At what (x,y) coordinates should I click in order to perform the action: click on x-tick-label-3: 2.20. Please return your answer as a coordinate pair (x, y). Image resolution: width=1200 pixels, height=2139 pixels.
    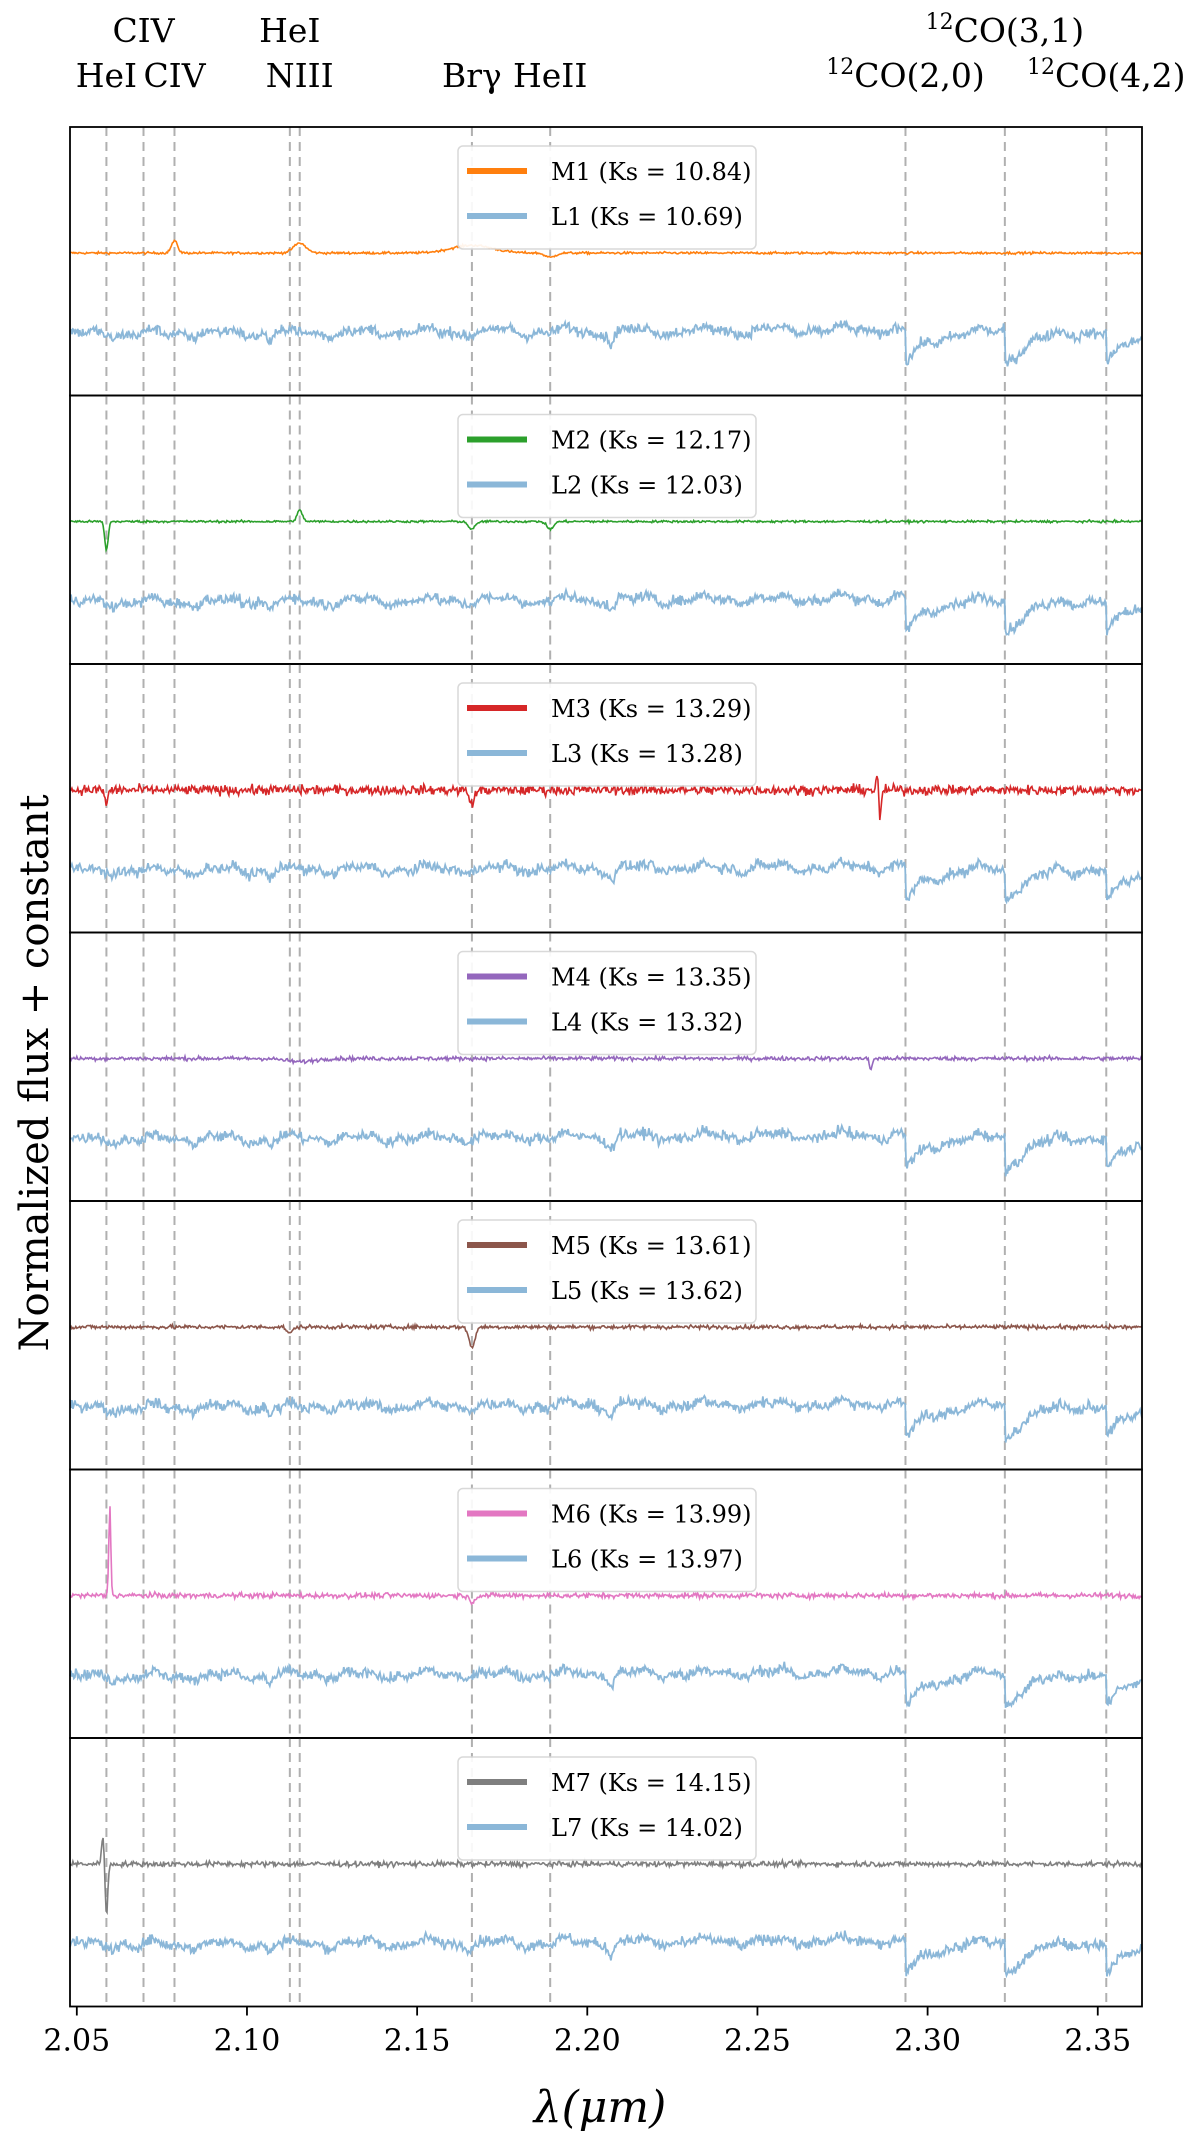
    Looking at the image, I should click on (587, 2041).